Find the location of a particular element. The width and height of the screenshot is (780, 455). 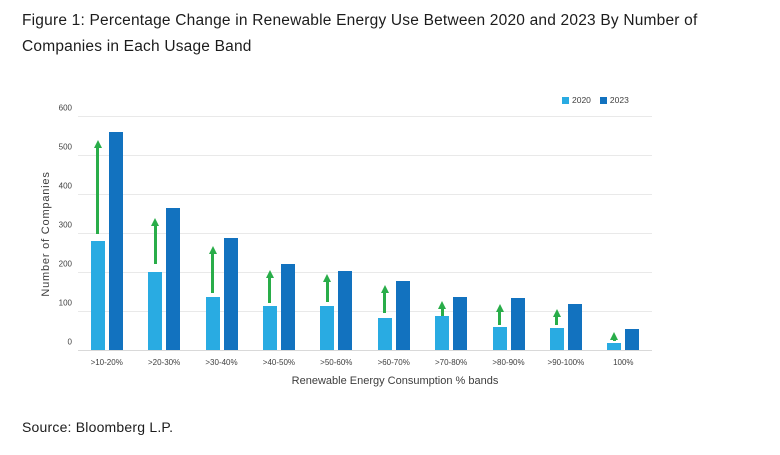

bar-2020->10-20% is located at coordinates (97, 295).